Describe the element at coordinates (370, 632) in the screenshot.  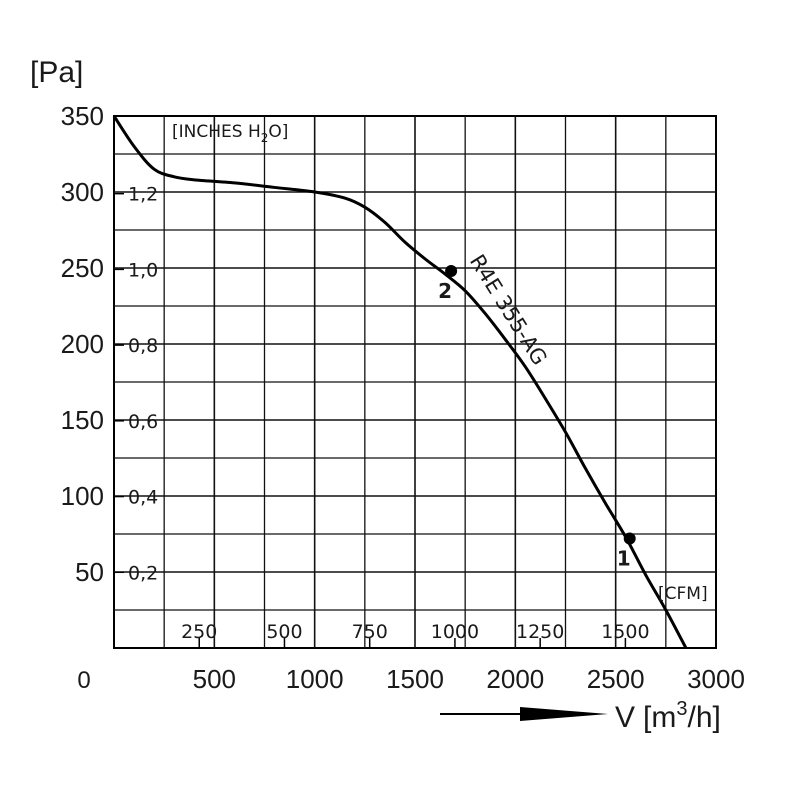
I see `cfm-tick-label: 750` at that location.